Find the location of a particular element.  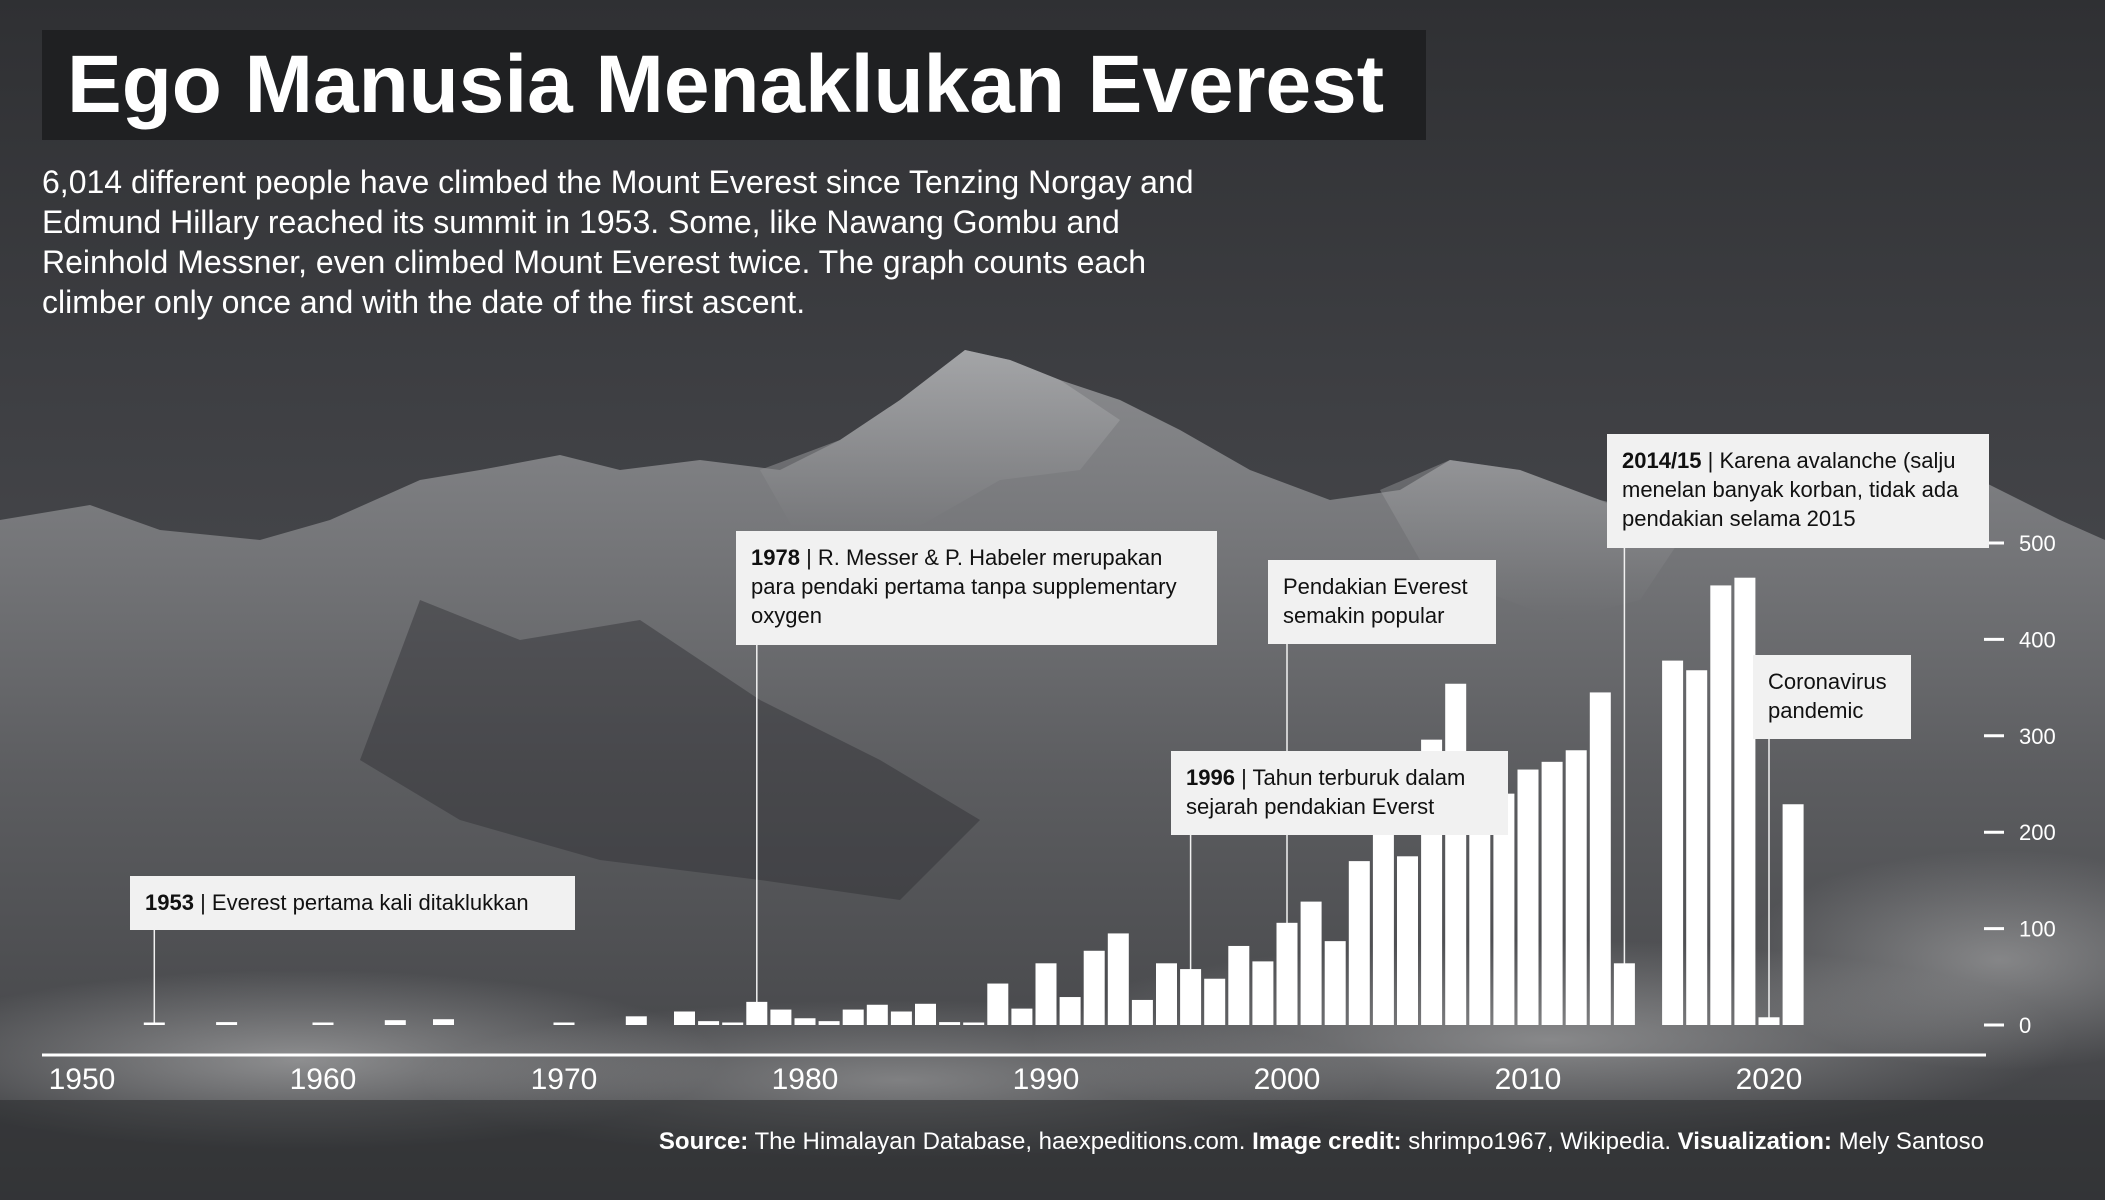

x-tick-label-2020: 2020 is located at coordinates (1769, 1079).